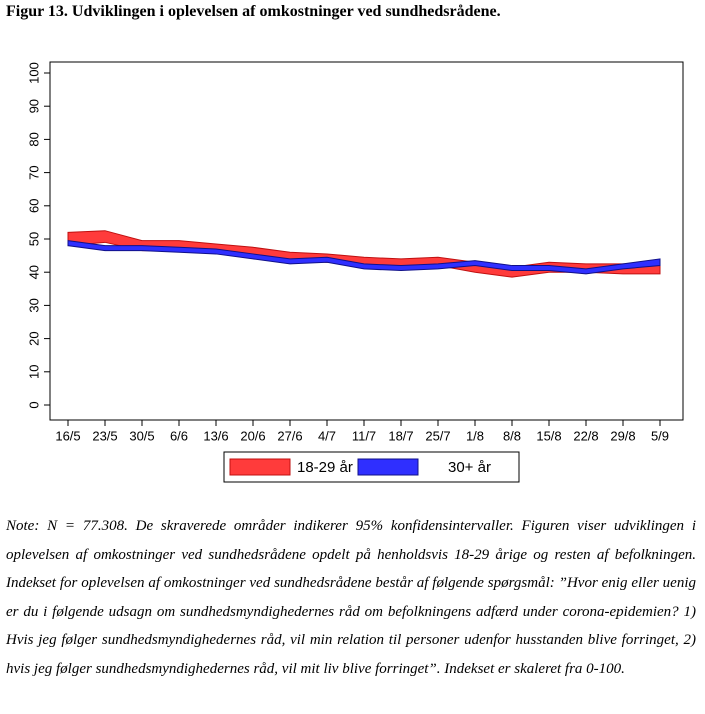 This screenshot has width=705, height=714. Describe the element at coordinates (33, 272) in the screenshot. I see `y-tick-label: 40` at that location.